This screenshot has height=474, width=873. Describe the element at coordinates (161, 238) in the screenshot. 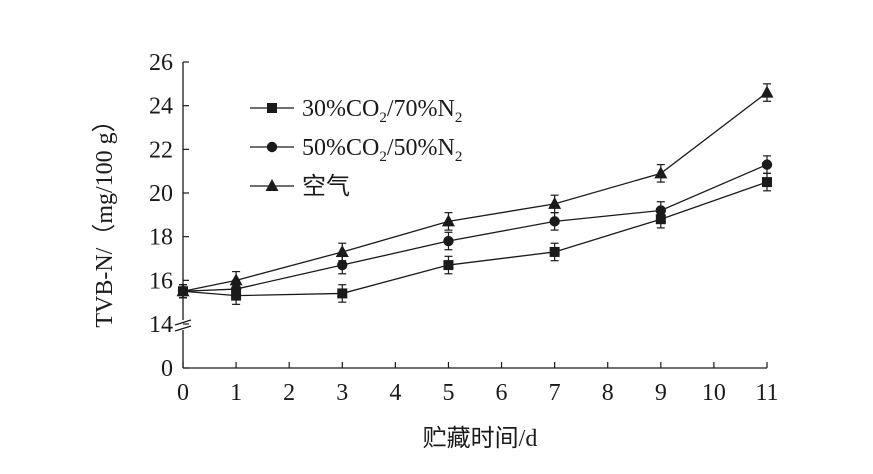

I see `y-tick-label: 18` at that location.